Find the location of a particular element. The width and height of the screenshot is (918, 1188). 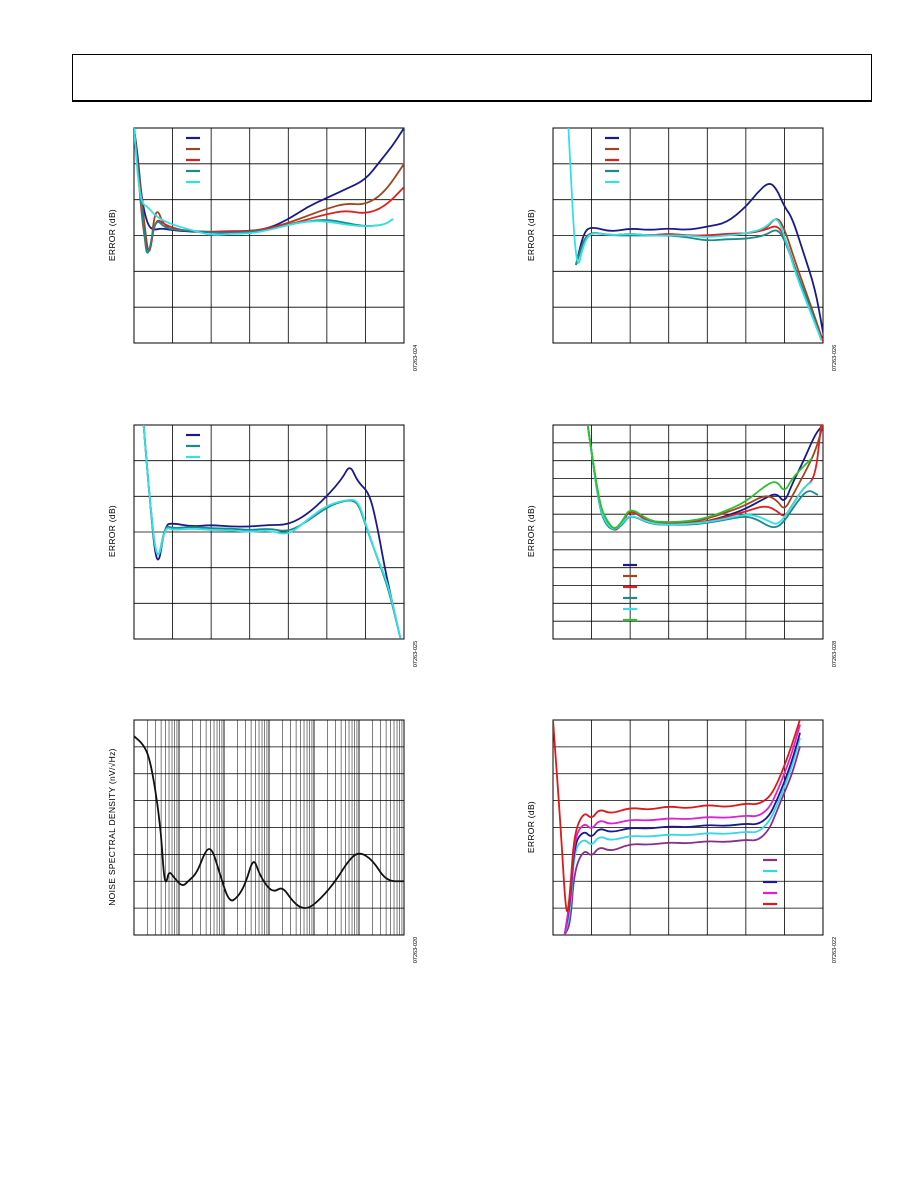

figure-id: 07263-020 is located at coordinates (416, 950).